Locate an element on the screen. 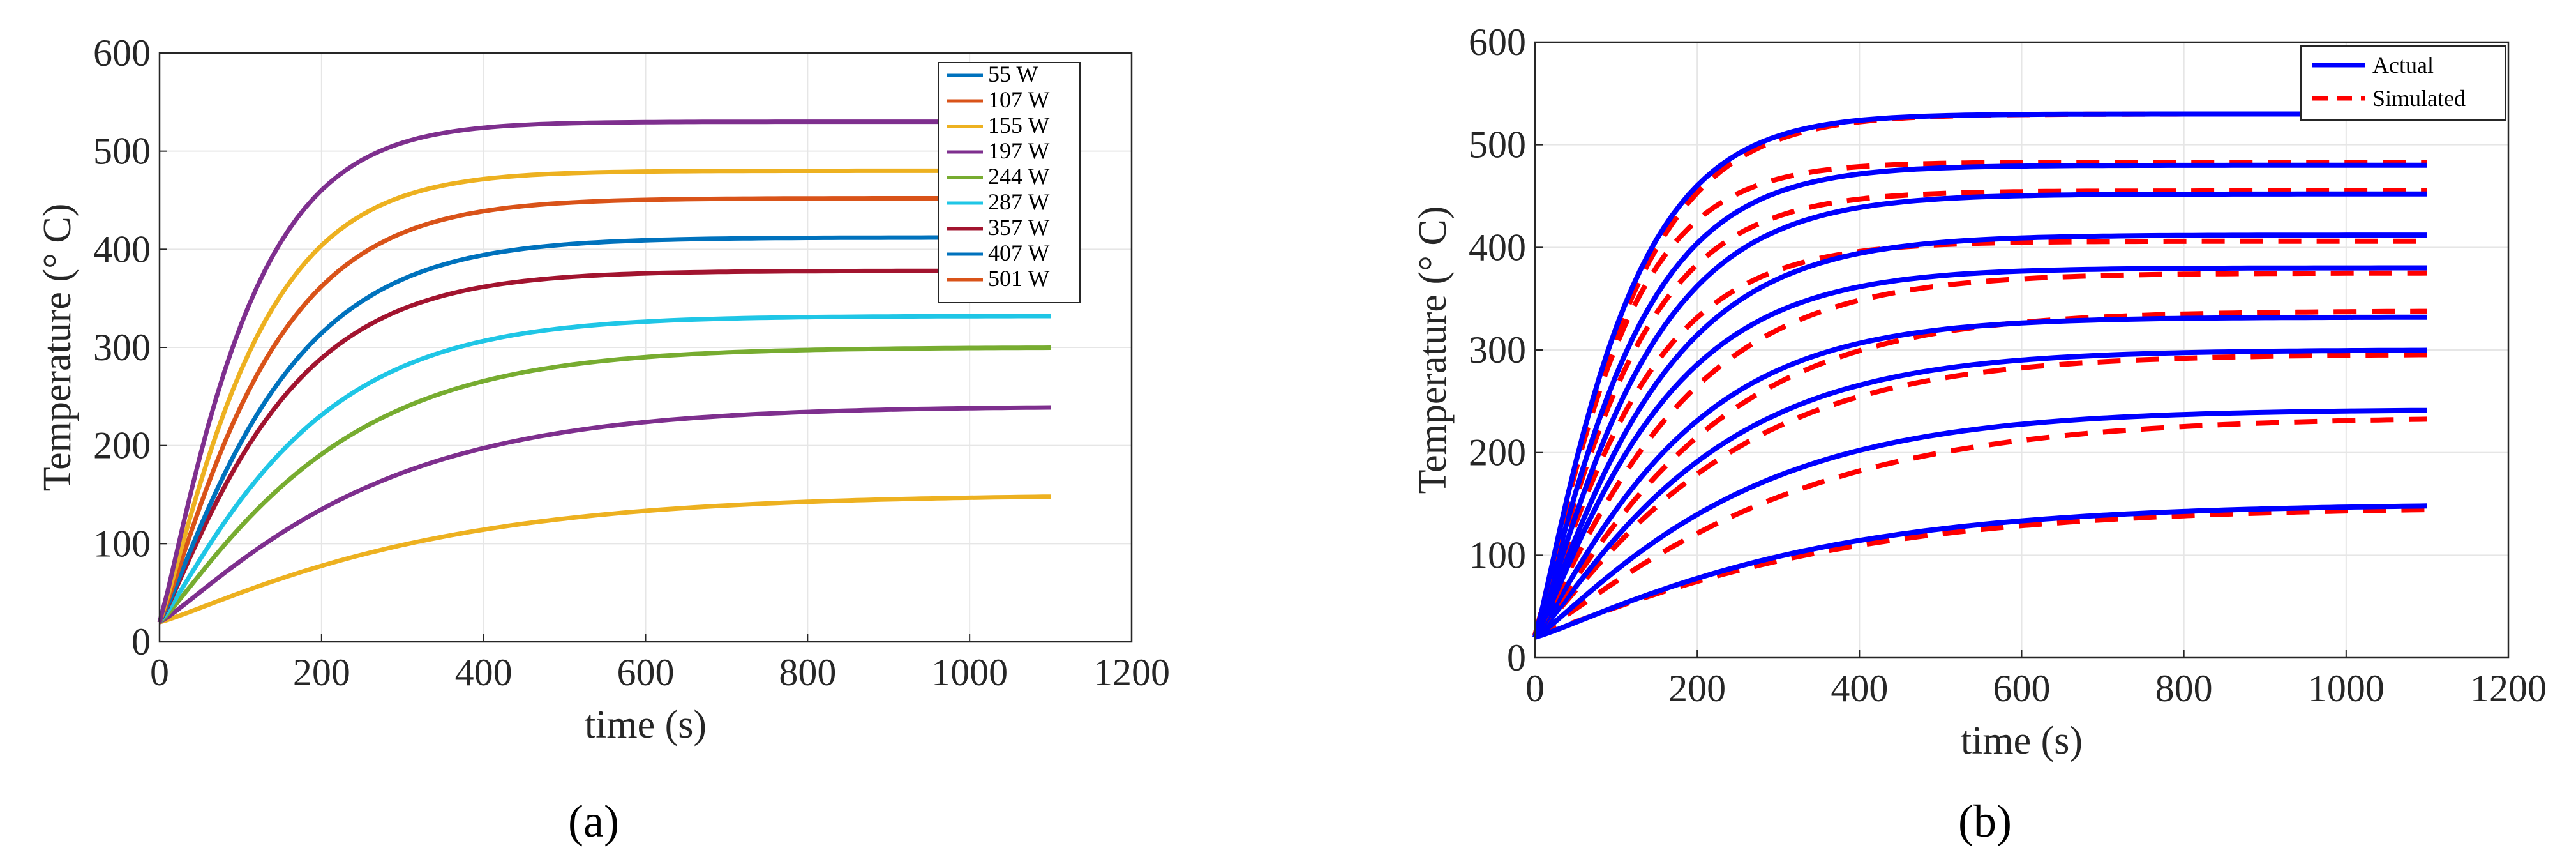 This screenshot has height=857, width=2576. chart-b-xtick-label: 0 is located at coordinates (1535, 688).